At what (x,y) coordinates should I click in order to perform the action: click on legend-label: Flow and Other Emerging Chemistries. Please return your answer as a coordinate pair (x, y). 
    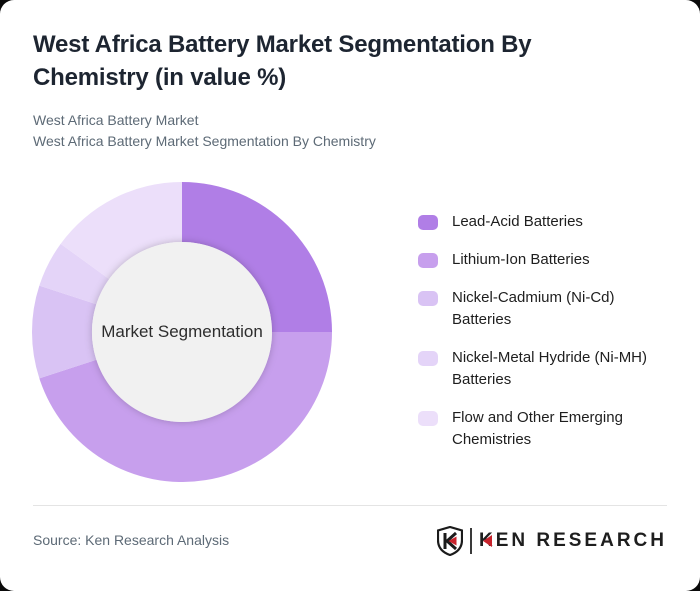
    Looking at the image, I should click on (537, 429).